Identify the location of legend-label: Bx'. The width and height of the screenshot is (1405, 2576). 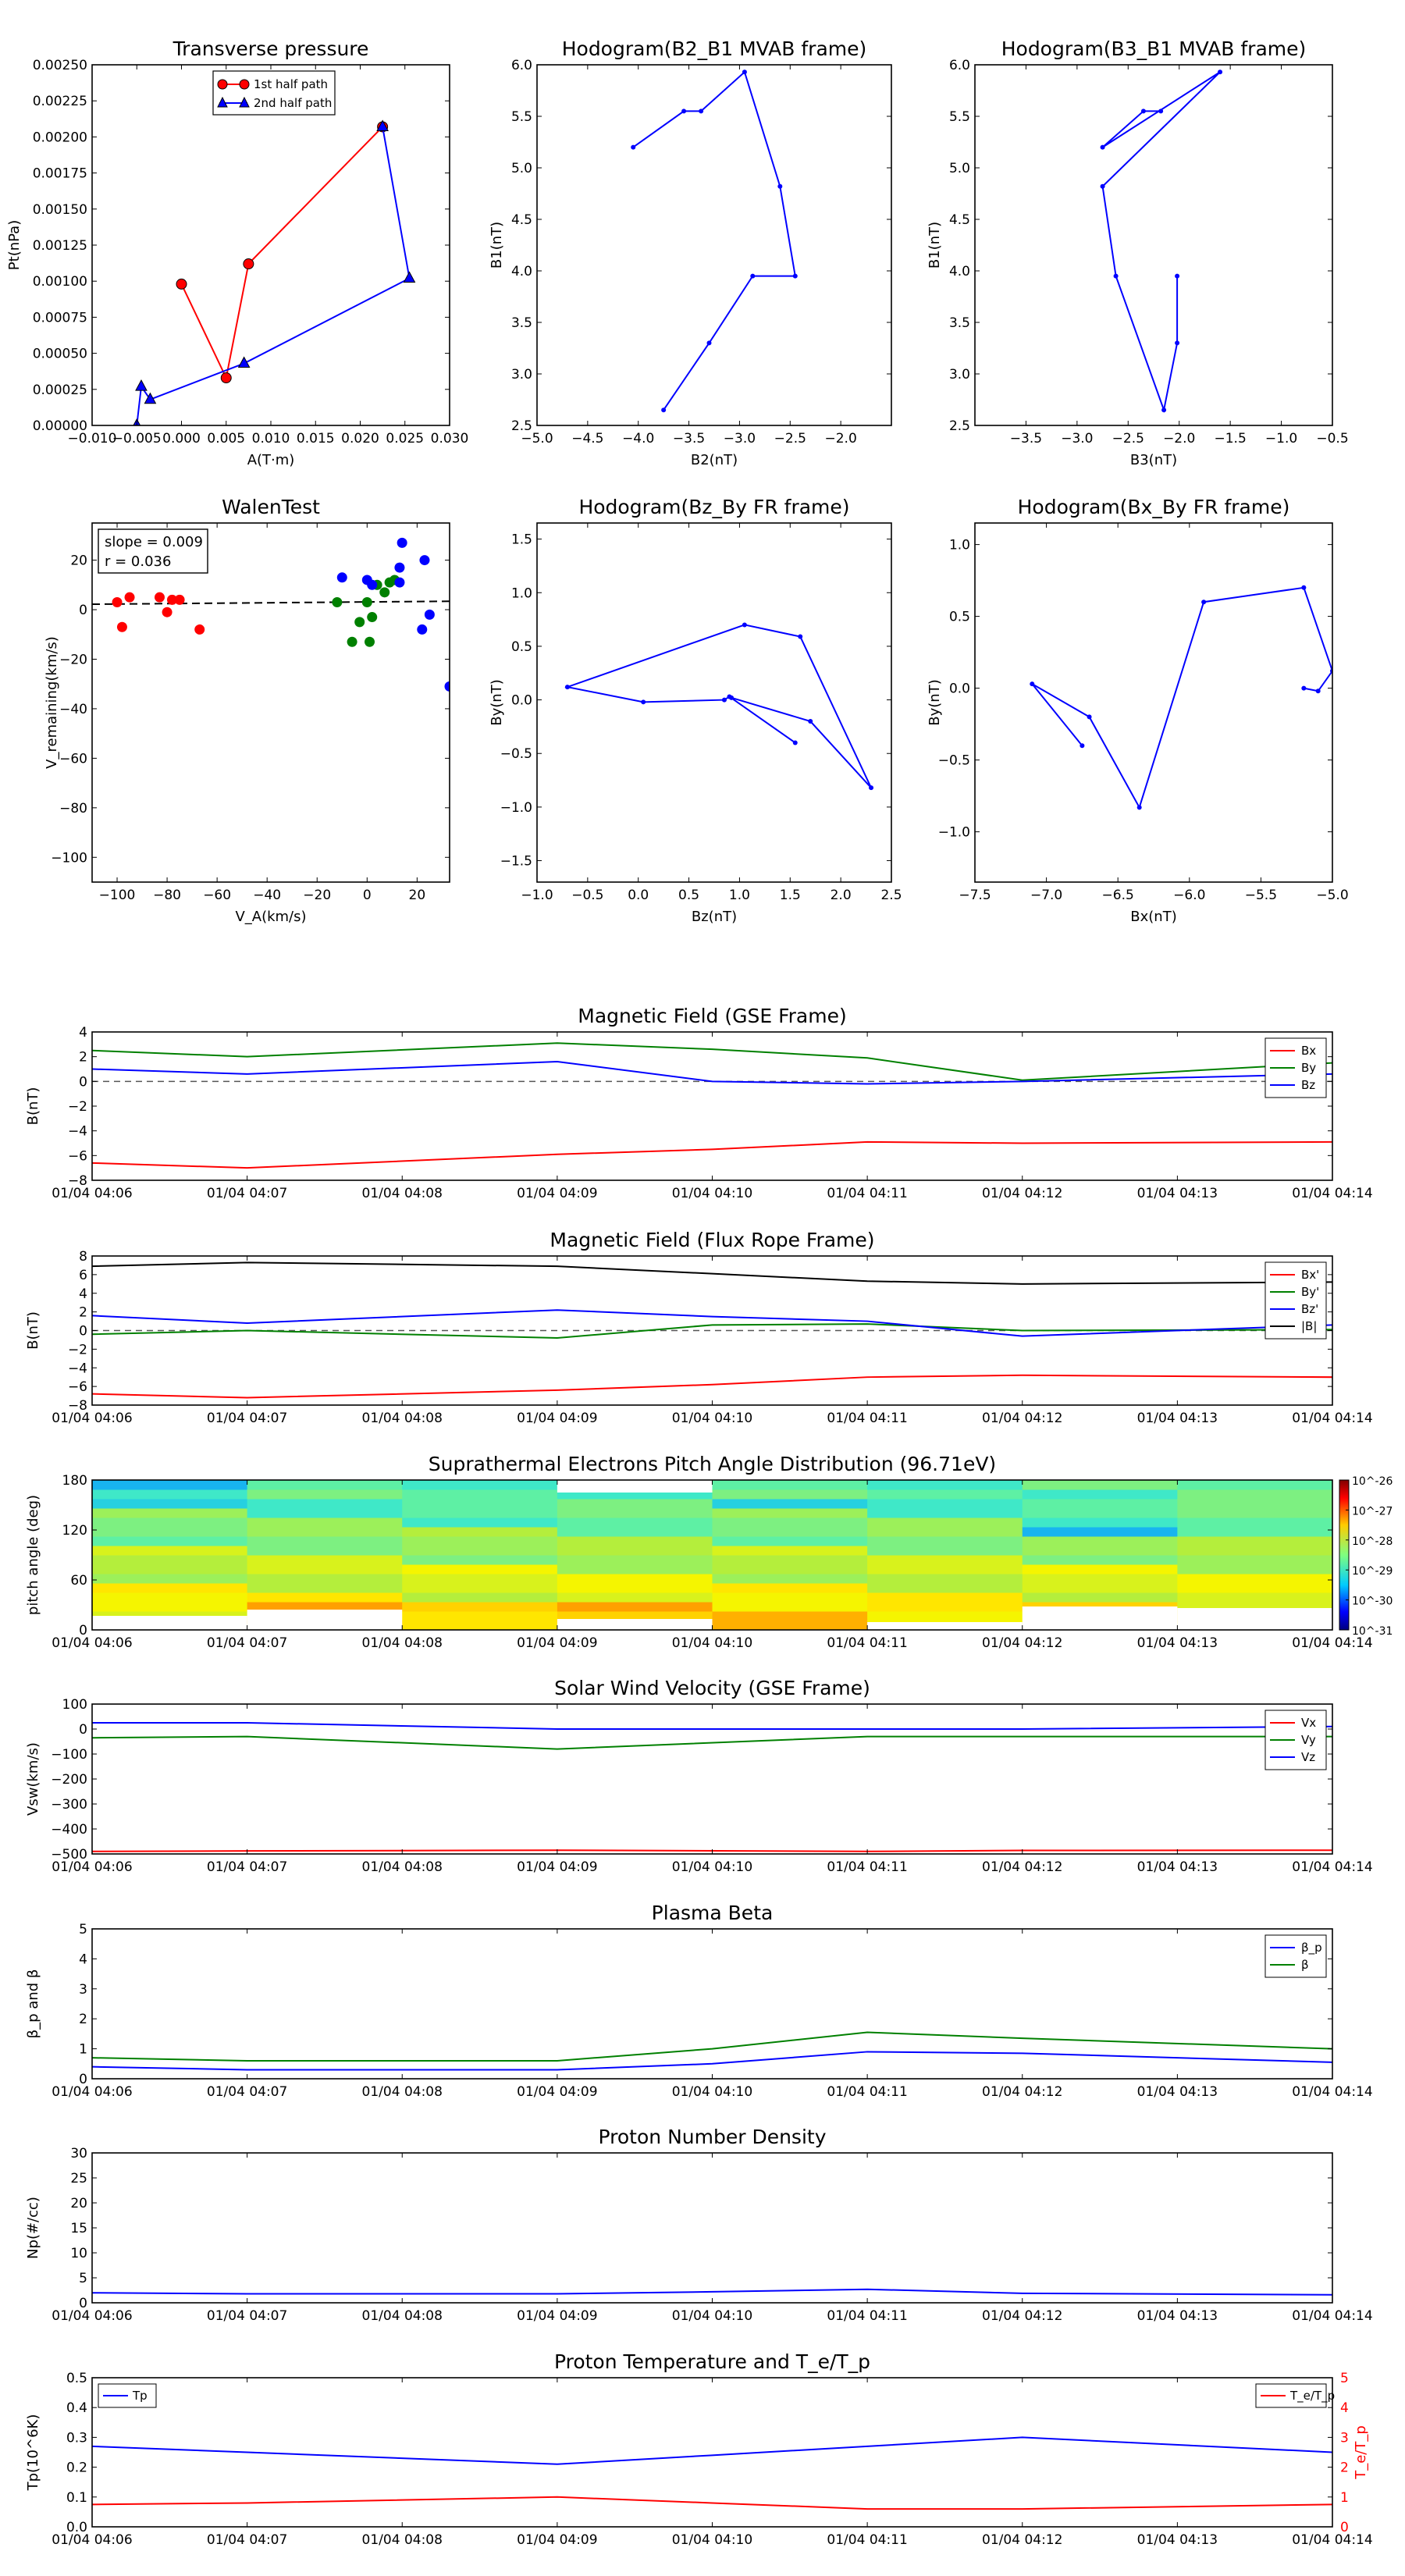
(1310, 1275).